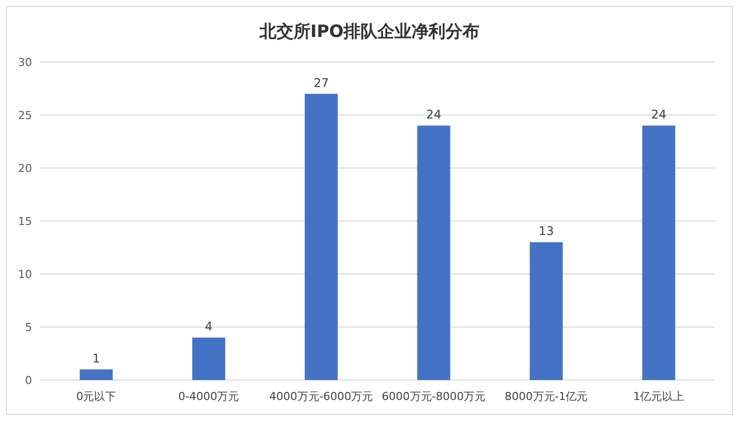 This screenshot has height=423, width=739. Describe the element at coordinates (321, 83) in the screenshot. I see `data-label: 27` at that location.